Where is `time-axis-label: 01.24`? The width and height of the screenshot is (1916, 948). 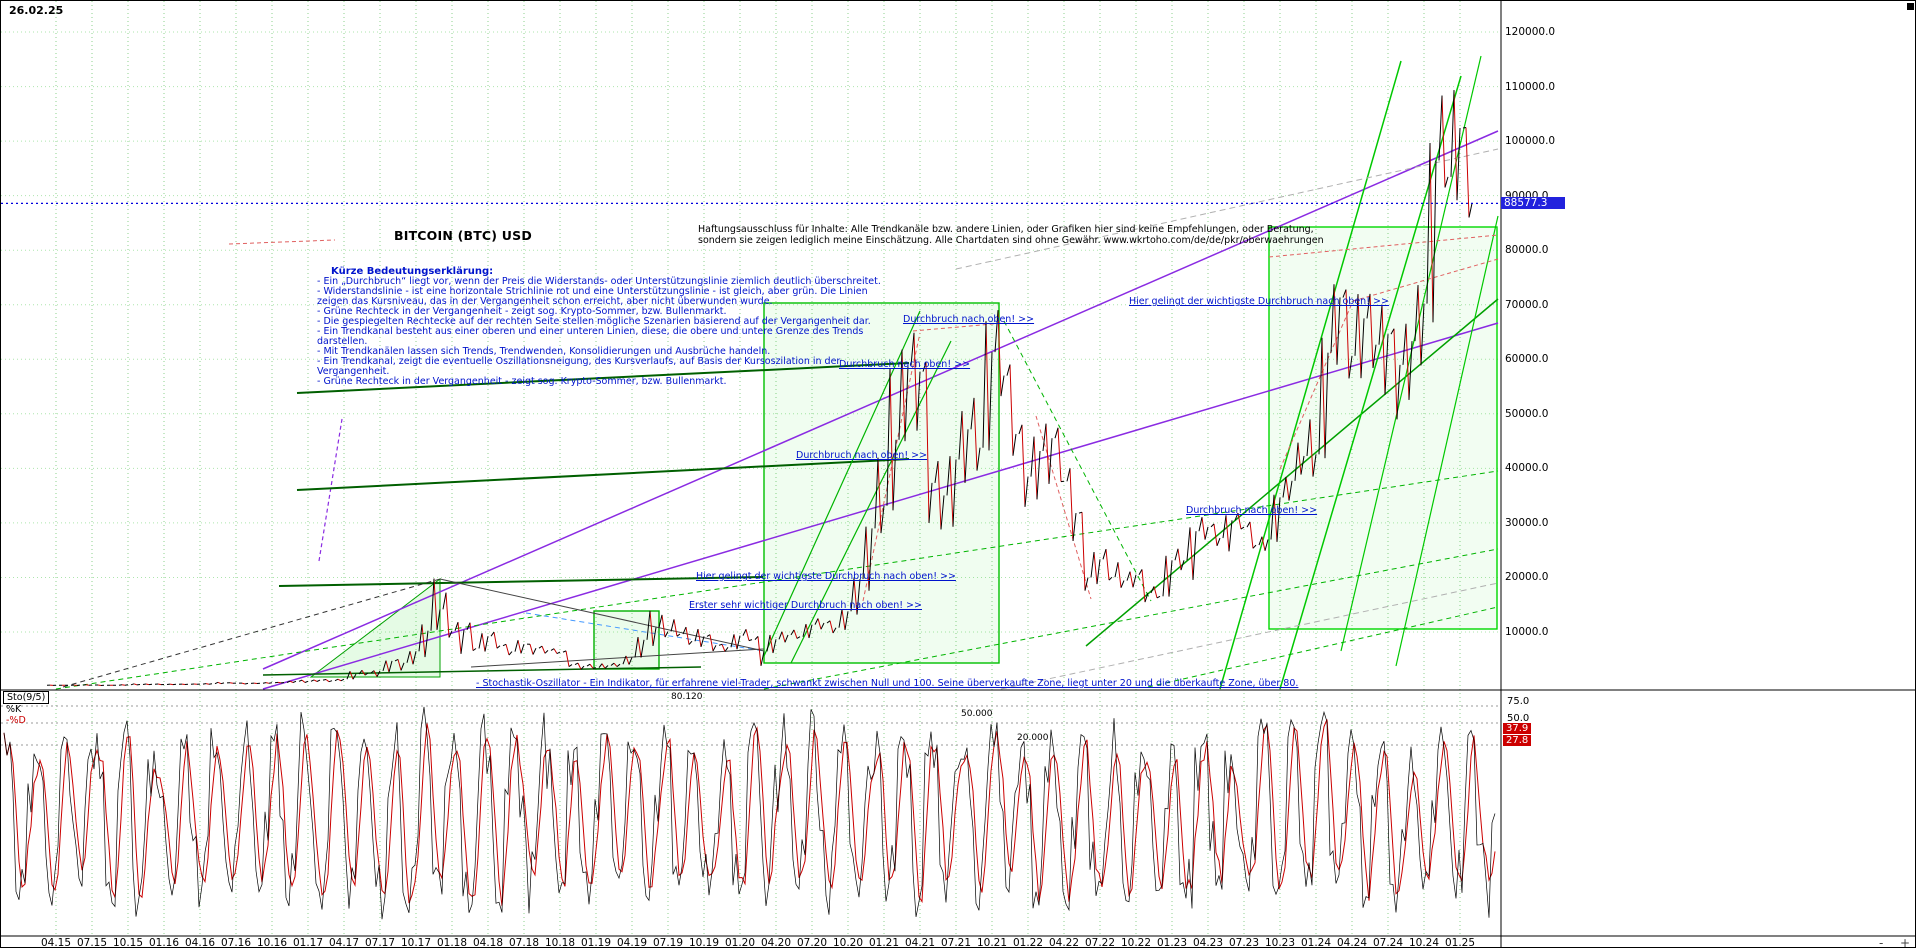
time-axis-label: 01.24 is located at coordinates (1316, 942).